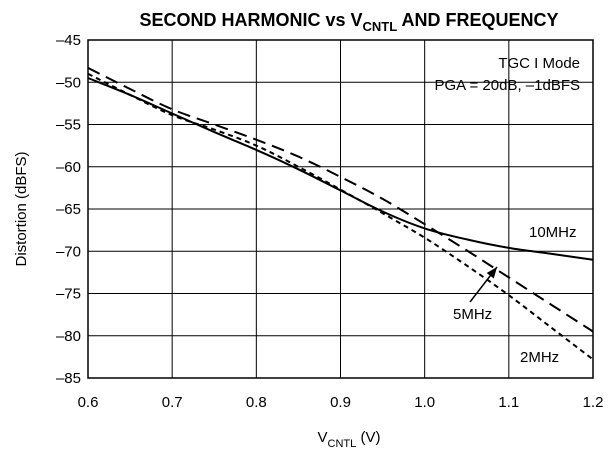 The width and height of the screenshot is (614, 453). Describe the element at coordinates (553, 232) in the screenshot. I see `series-label-10mhz: 10MHz` at that location.